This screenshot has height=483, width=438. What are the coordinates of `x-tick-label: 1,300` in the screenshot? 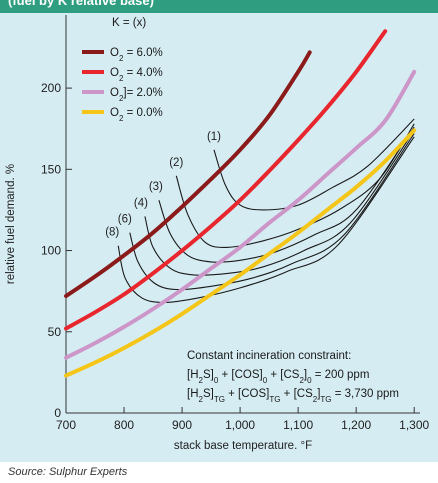 It's located at (414, 425).